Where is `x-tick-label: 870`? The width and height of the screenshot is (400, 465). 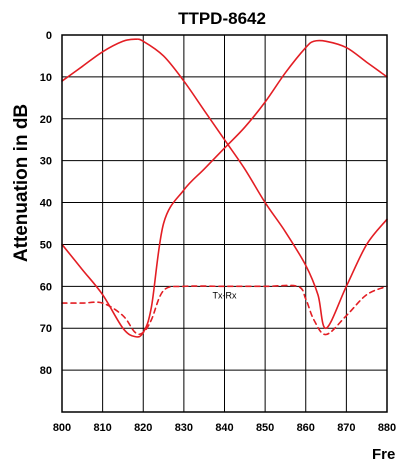
x-tick-label: 870 is located at coordinates (346, 428).